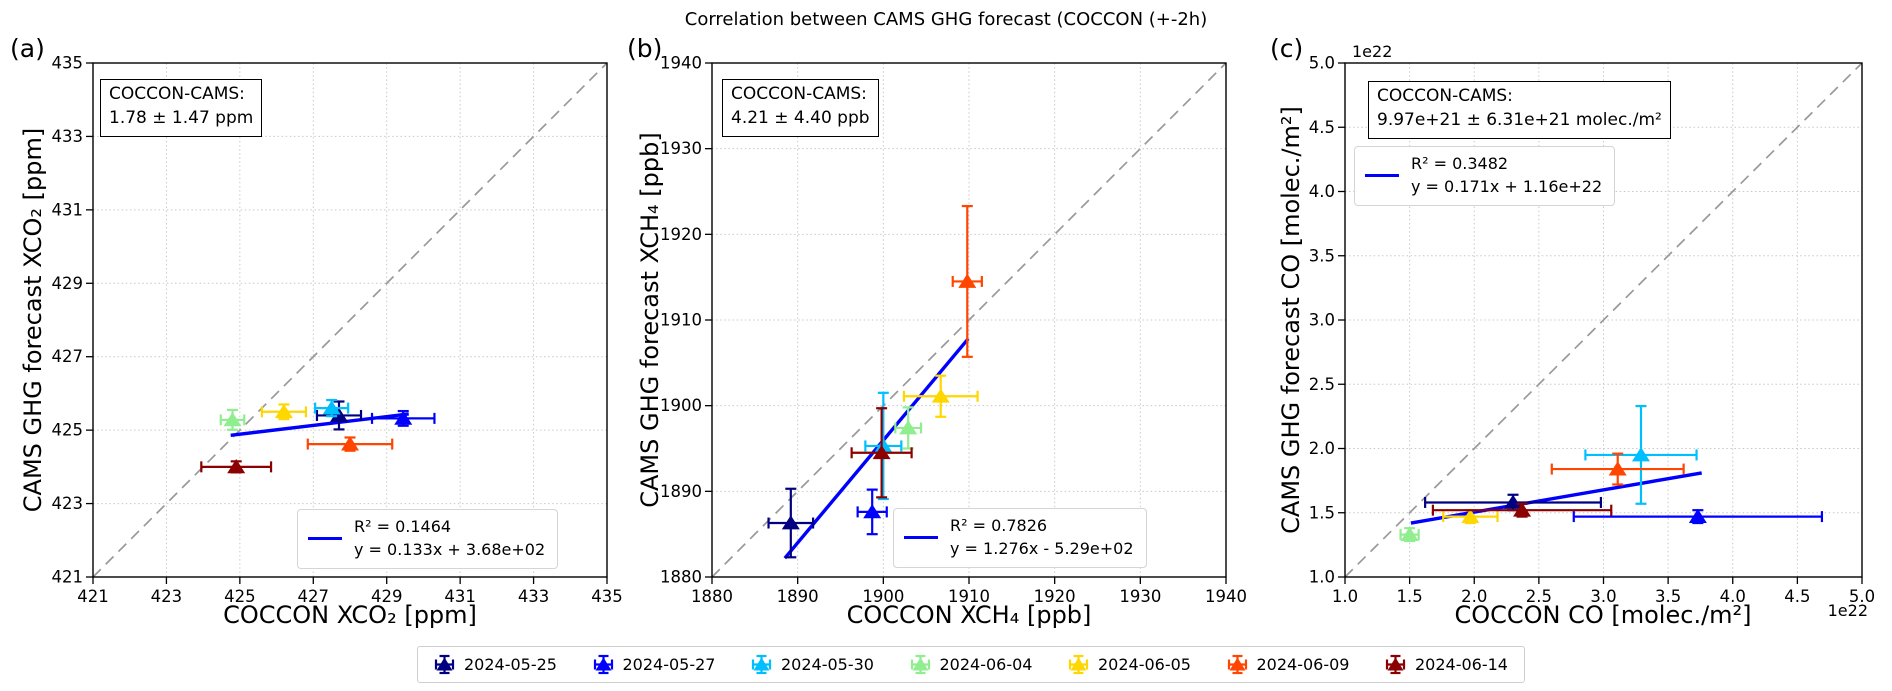 The height and width of the screenshot is (691, 1892). What do you see at coordinates (799, 94) in the screenshot?
I see `annotation-line1: COCCON-CAMS:` at bounding box center [799, 94].